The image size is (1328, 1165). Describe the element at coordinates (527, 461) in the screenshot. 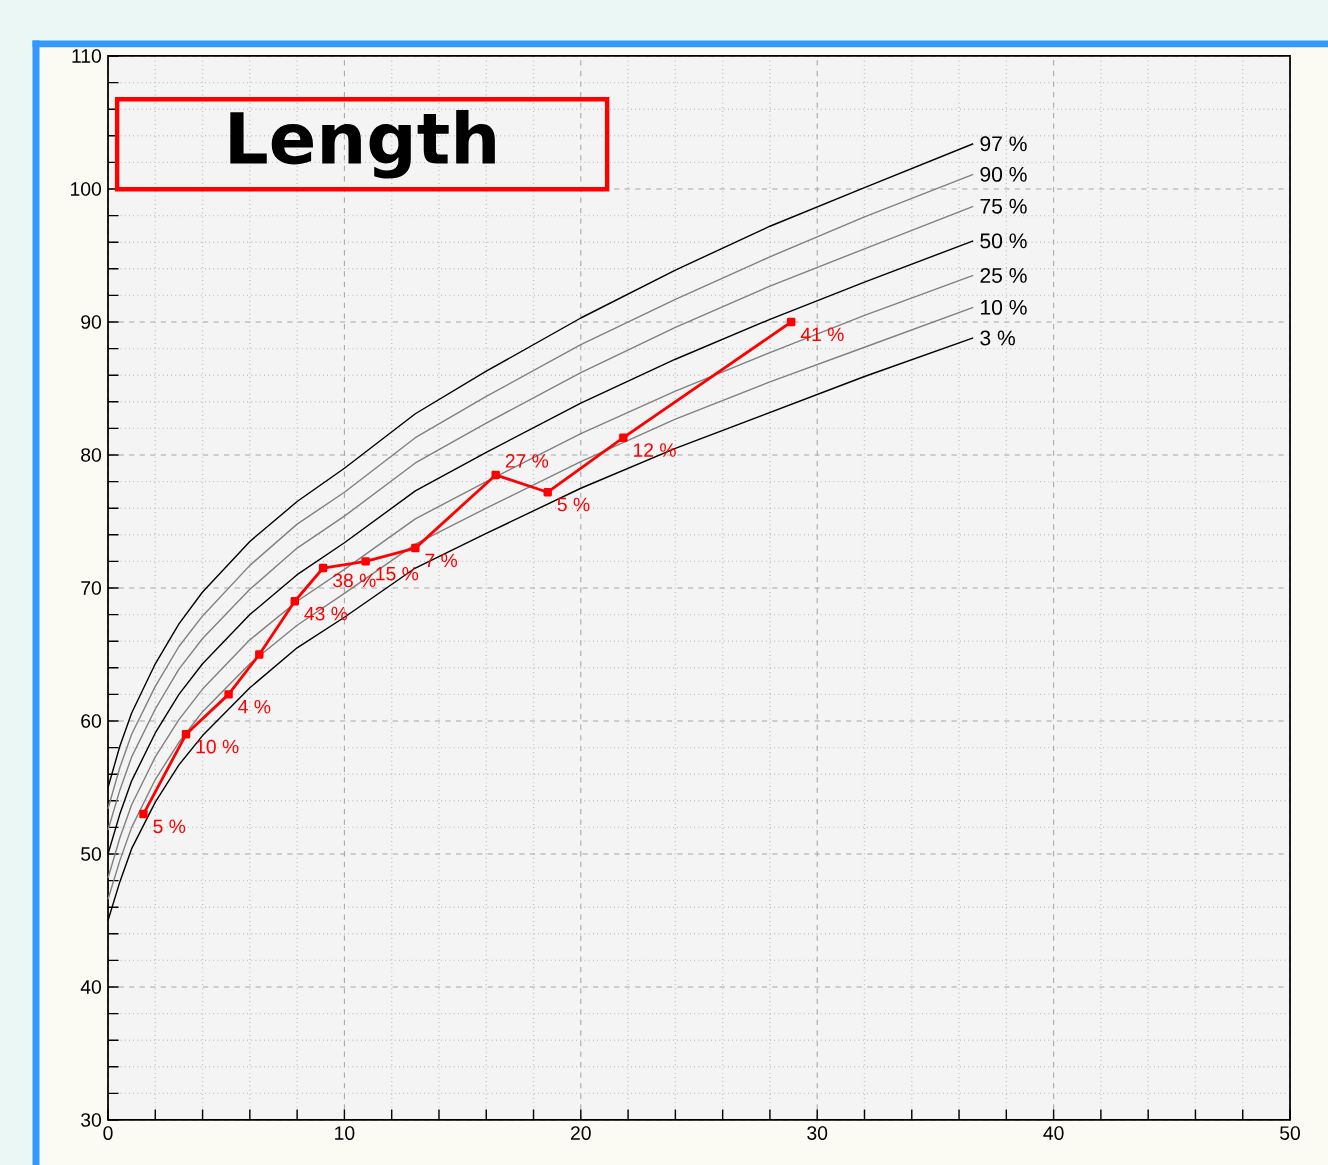

I see `annotation: 27 %` at that location.